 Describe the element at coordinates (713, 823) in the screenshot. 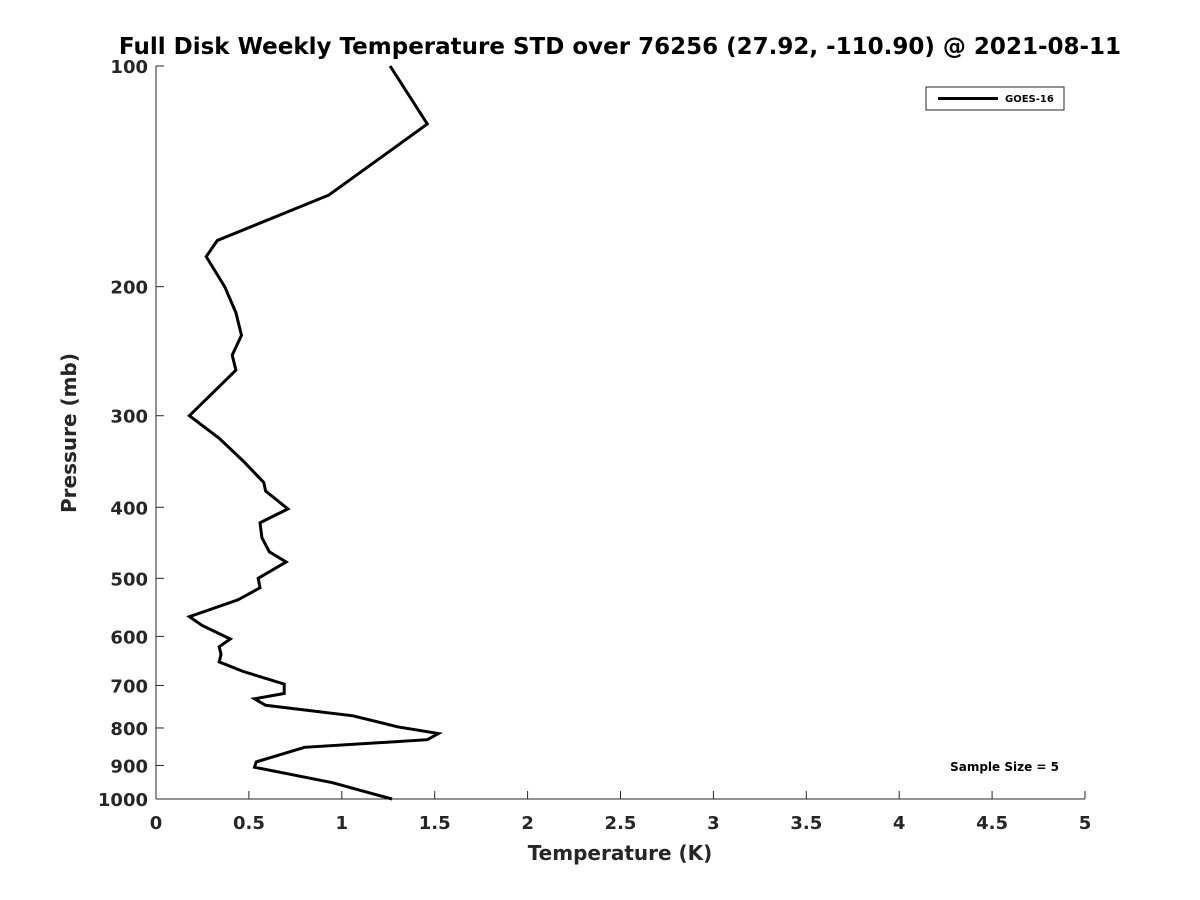

I see `x-tick-label: 3` at that location.